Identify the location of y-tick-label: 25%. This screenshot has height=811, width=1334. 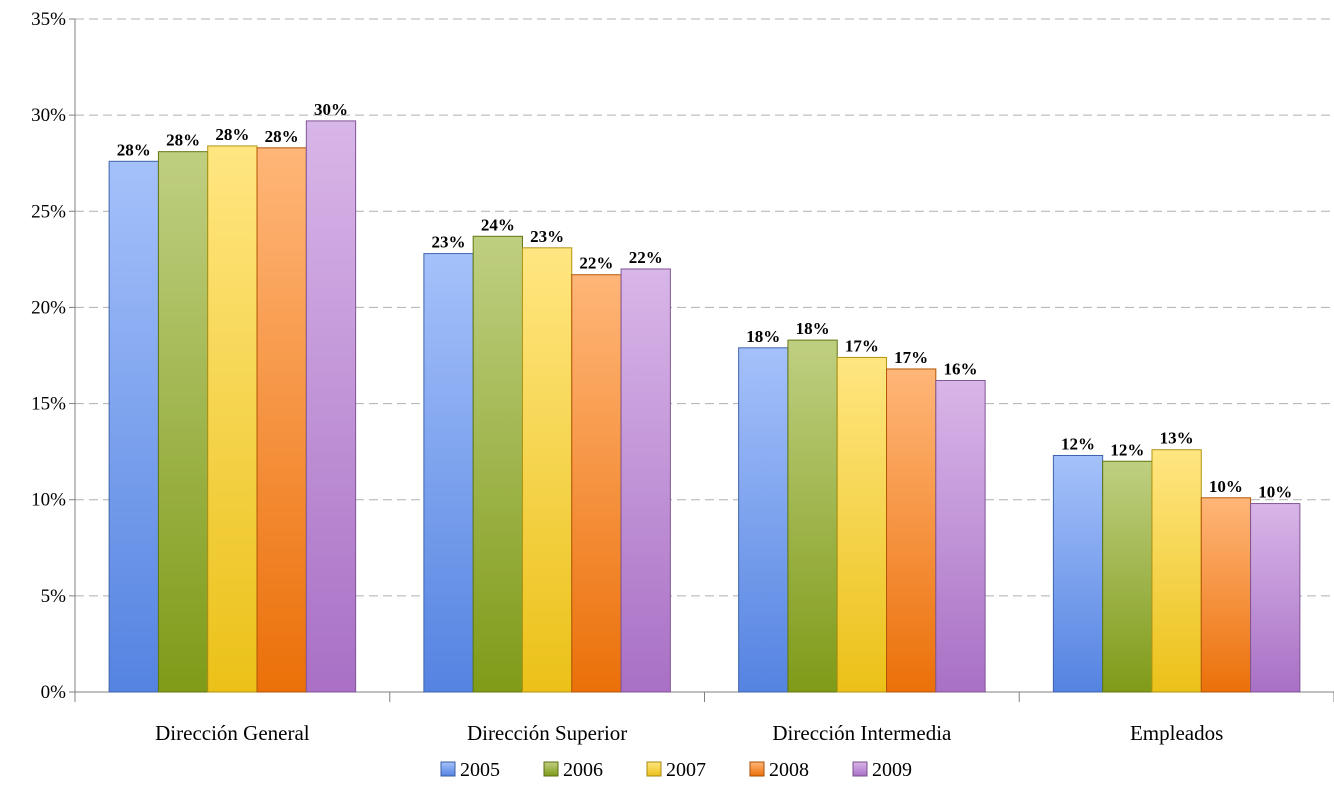
(48, 211).